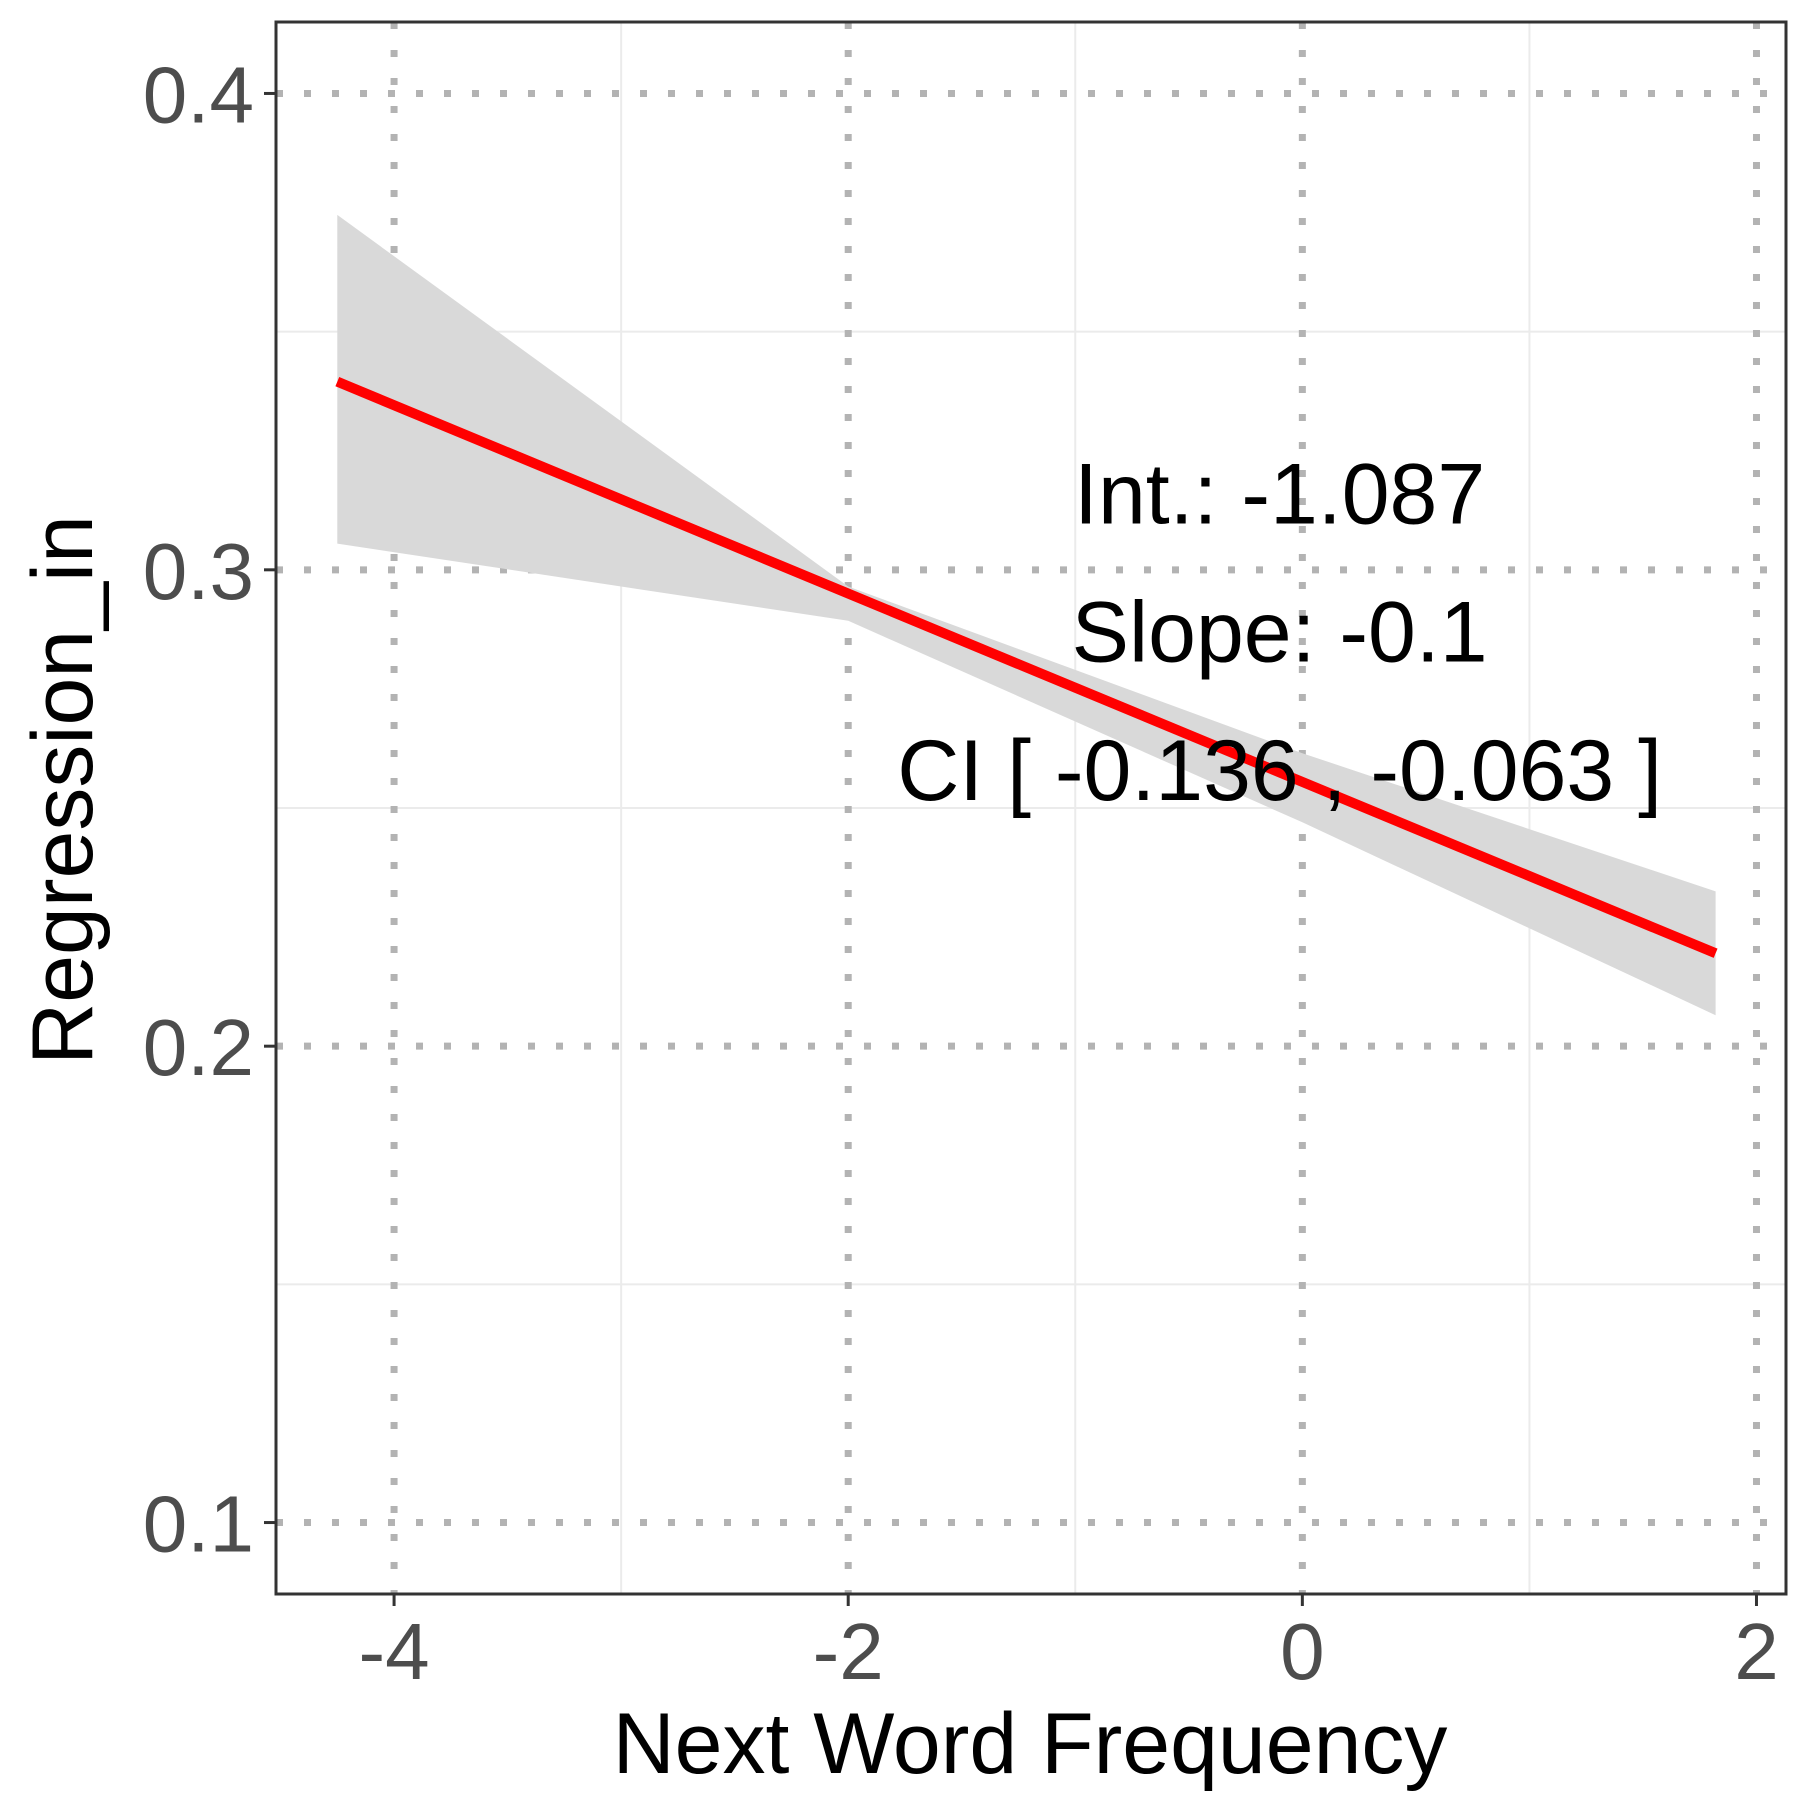 The image size is (1800, 1800). What do you see at coordinates (848, 1651) in the screenshot?
I see `x-tick-label: -2` at bounding box center [848, 1651].